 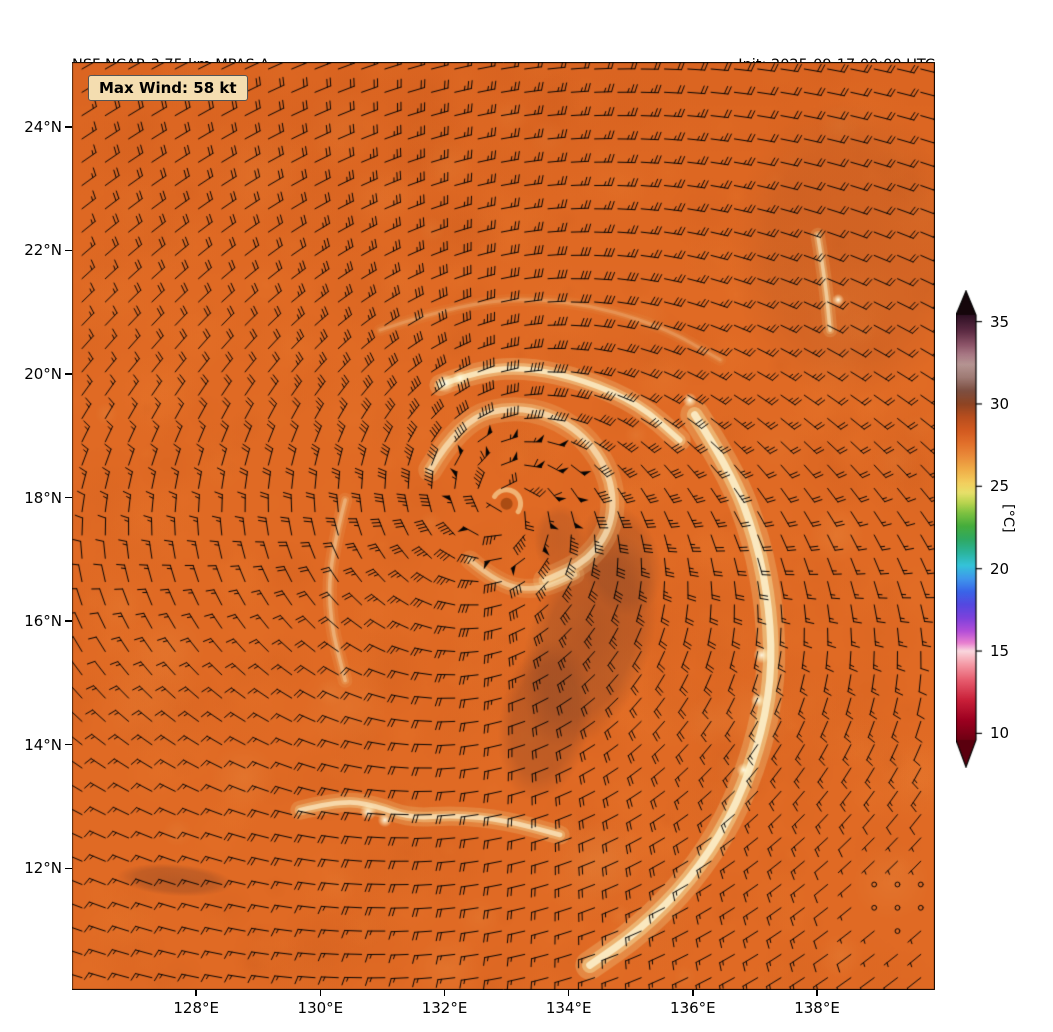 I want to click on colorbar-tick-label: 10, so click(x=1000, y=733).